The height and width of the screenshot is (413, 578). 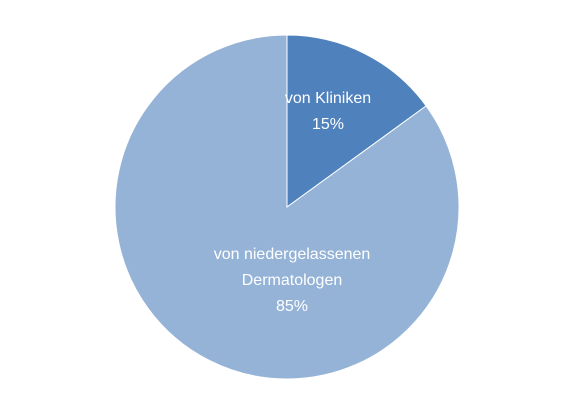 What do you see at coordinates (292, 306) in the screenshot?
I see `value-label: 85%` at bounding box center [292, 306].